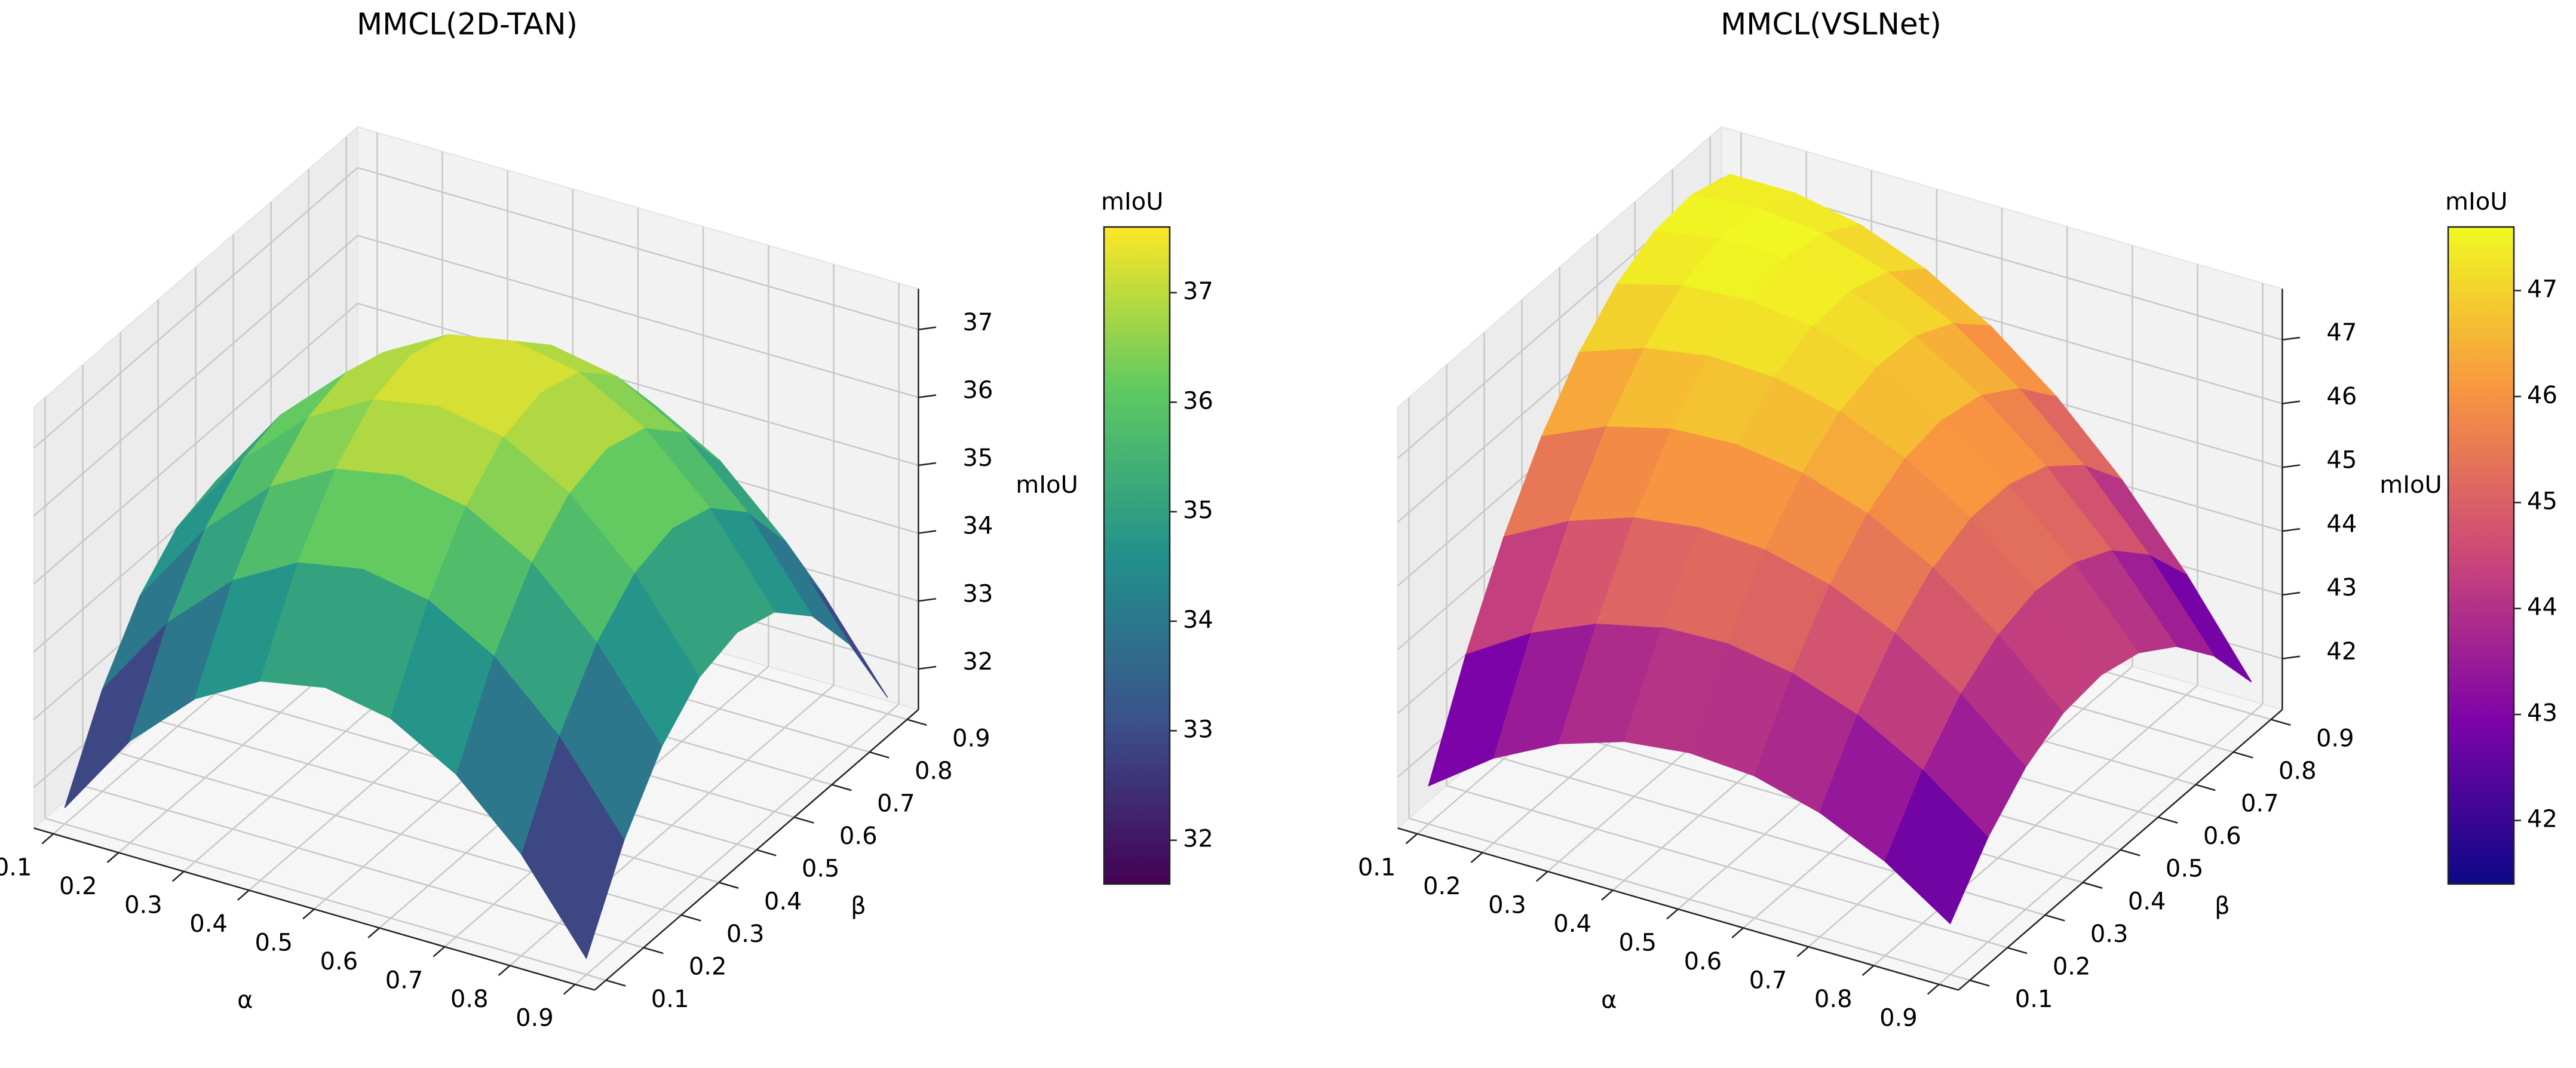 This screenshot has width=2576, height=1068. Describe the element at coordinates (977, 526) in the screenshot. I see `z-tick-label: 34` at that location.